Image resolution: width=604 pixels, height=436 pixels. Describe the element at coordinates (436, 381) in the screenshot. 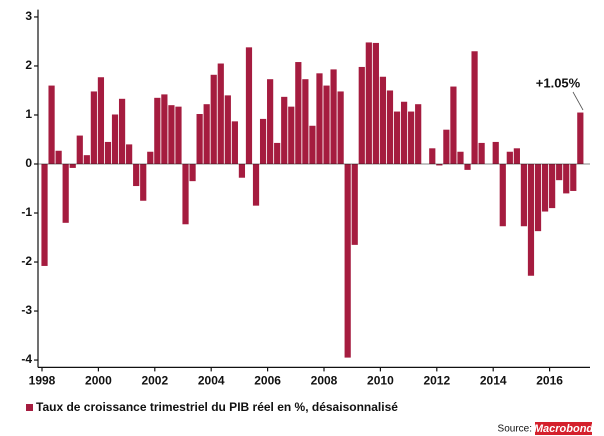

I see `x-tick-label: 2012` at that location.